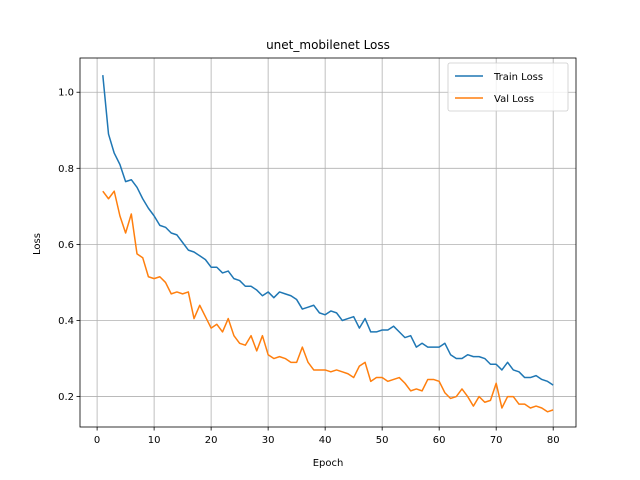 The image size is (640, 480). Describe the element at coordinates (66, 321) in the screenshot. I see `y-tick-label: 0.4` at that location.